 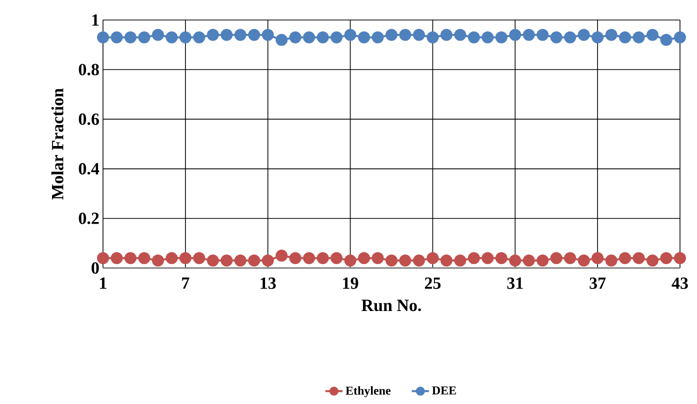 I want to click on y-tick-label: 1, so click(x=95, y=20).